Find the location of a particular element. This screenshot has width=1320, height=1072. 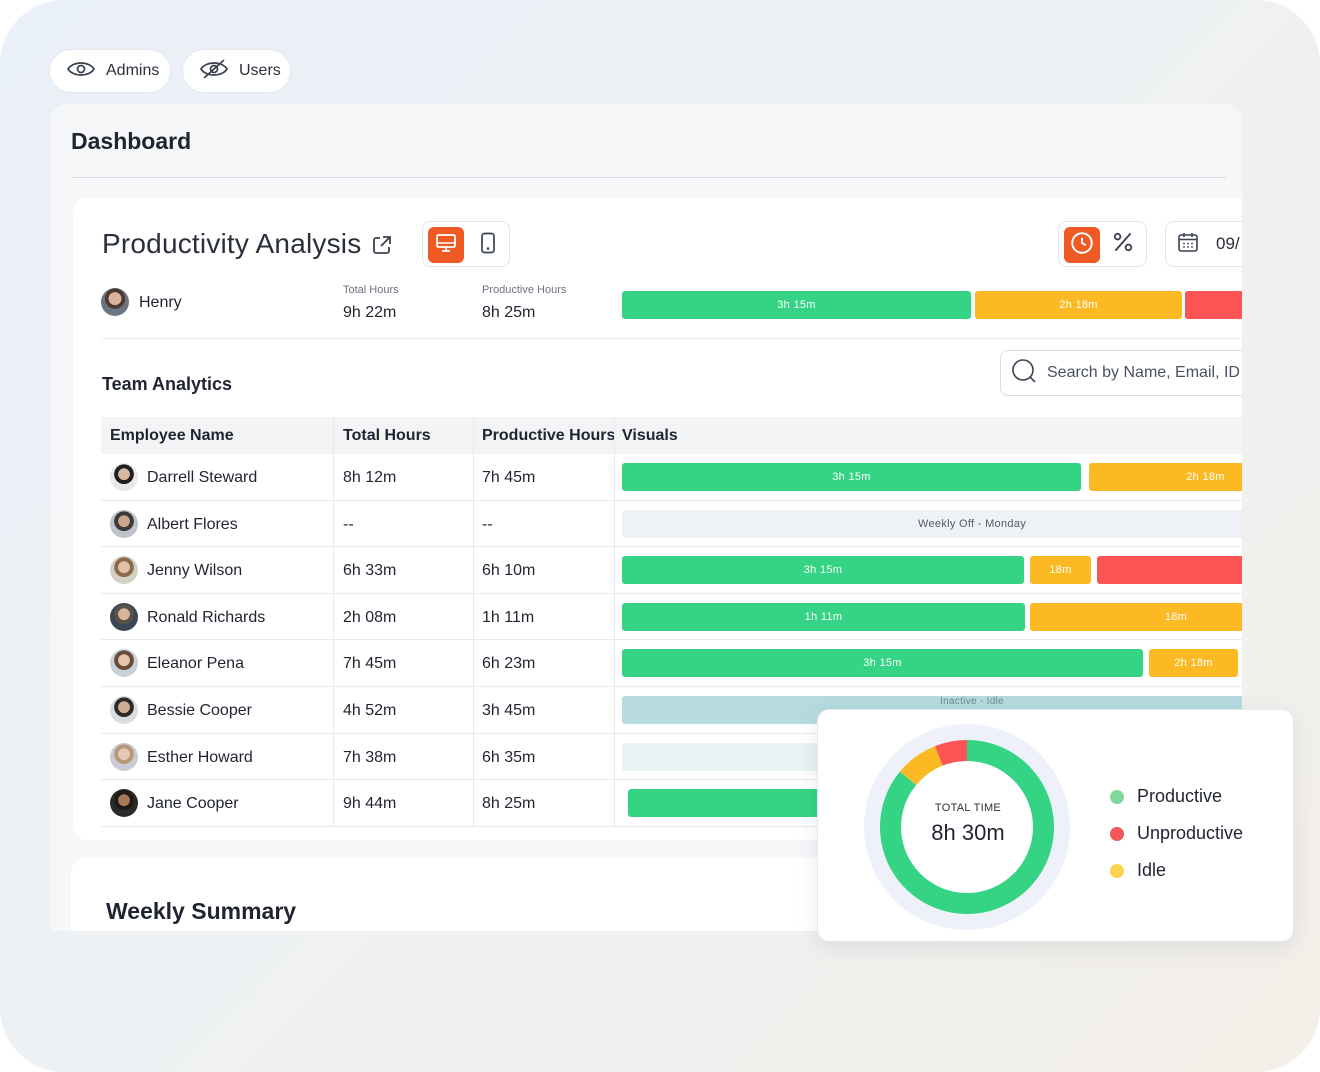

employee-name: Ronald Richards is located at coordinates (206, 617).